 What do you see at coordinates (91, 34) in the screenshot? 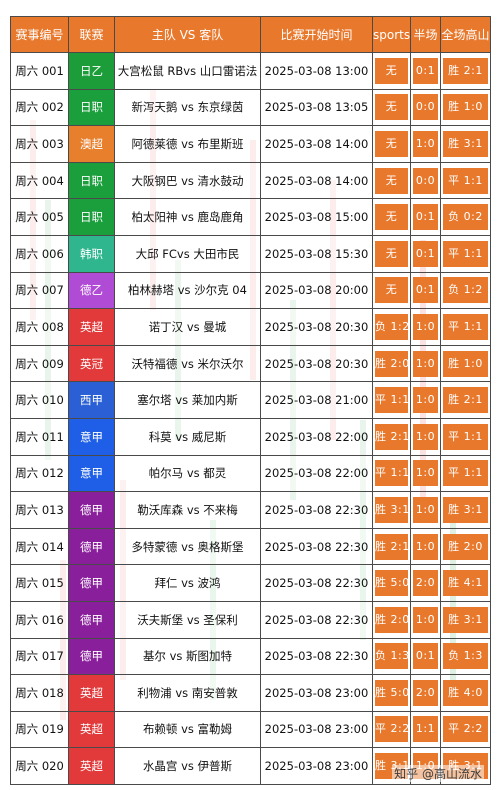
I see `header-league: 联赛` at bounding box center [91, 34].